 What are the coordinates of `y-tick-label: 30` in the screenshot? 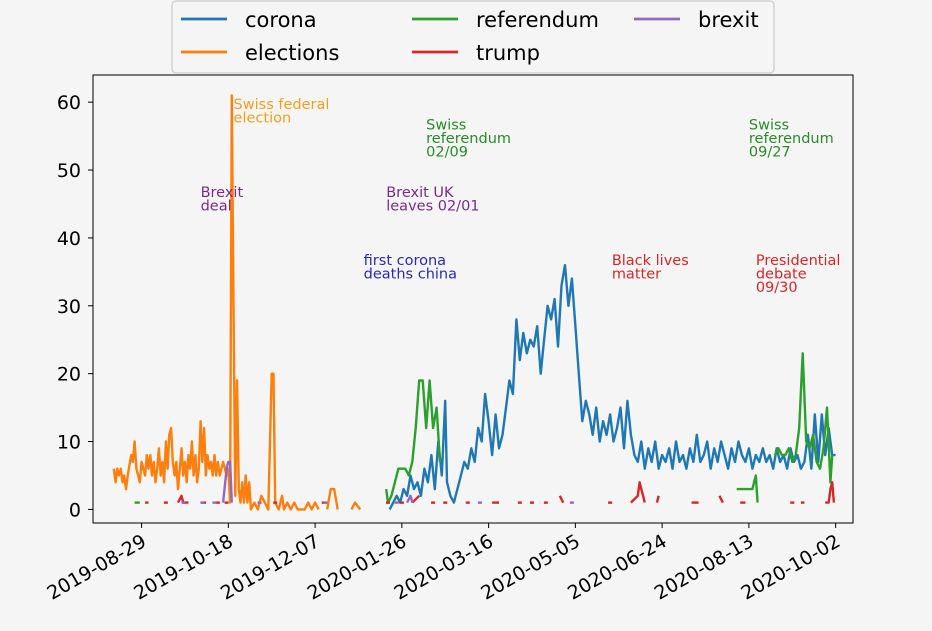 It's located at (69, 307).